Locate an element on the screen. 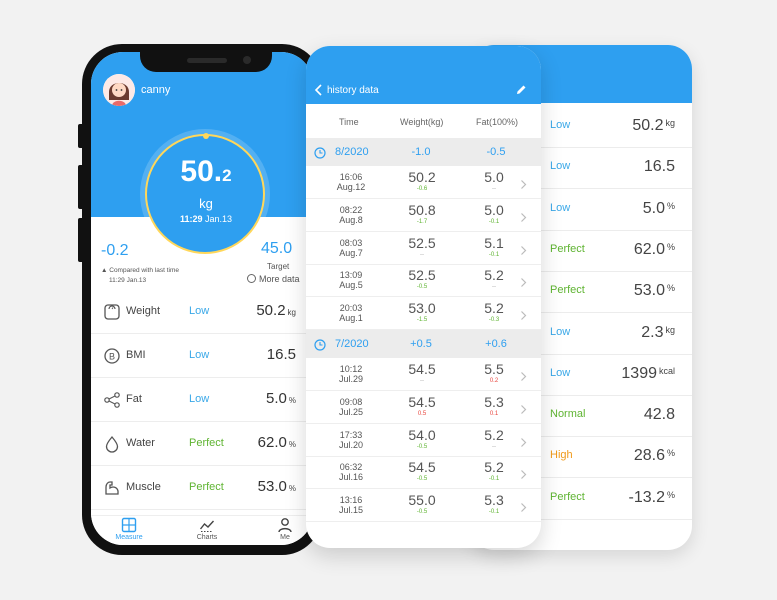 The height and width of the screenshot is (600, 777). current-weight-decimal: 2 is located at coordinates (227, 175).